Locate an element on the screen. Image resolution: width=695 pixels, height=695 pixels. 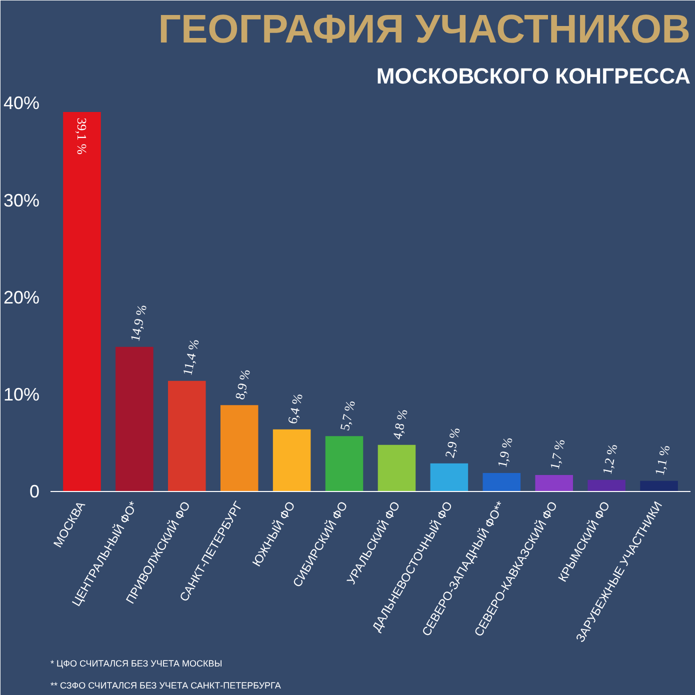
data-label: 1,9 % is located at coordinates (505, 452).